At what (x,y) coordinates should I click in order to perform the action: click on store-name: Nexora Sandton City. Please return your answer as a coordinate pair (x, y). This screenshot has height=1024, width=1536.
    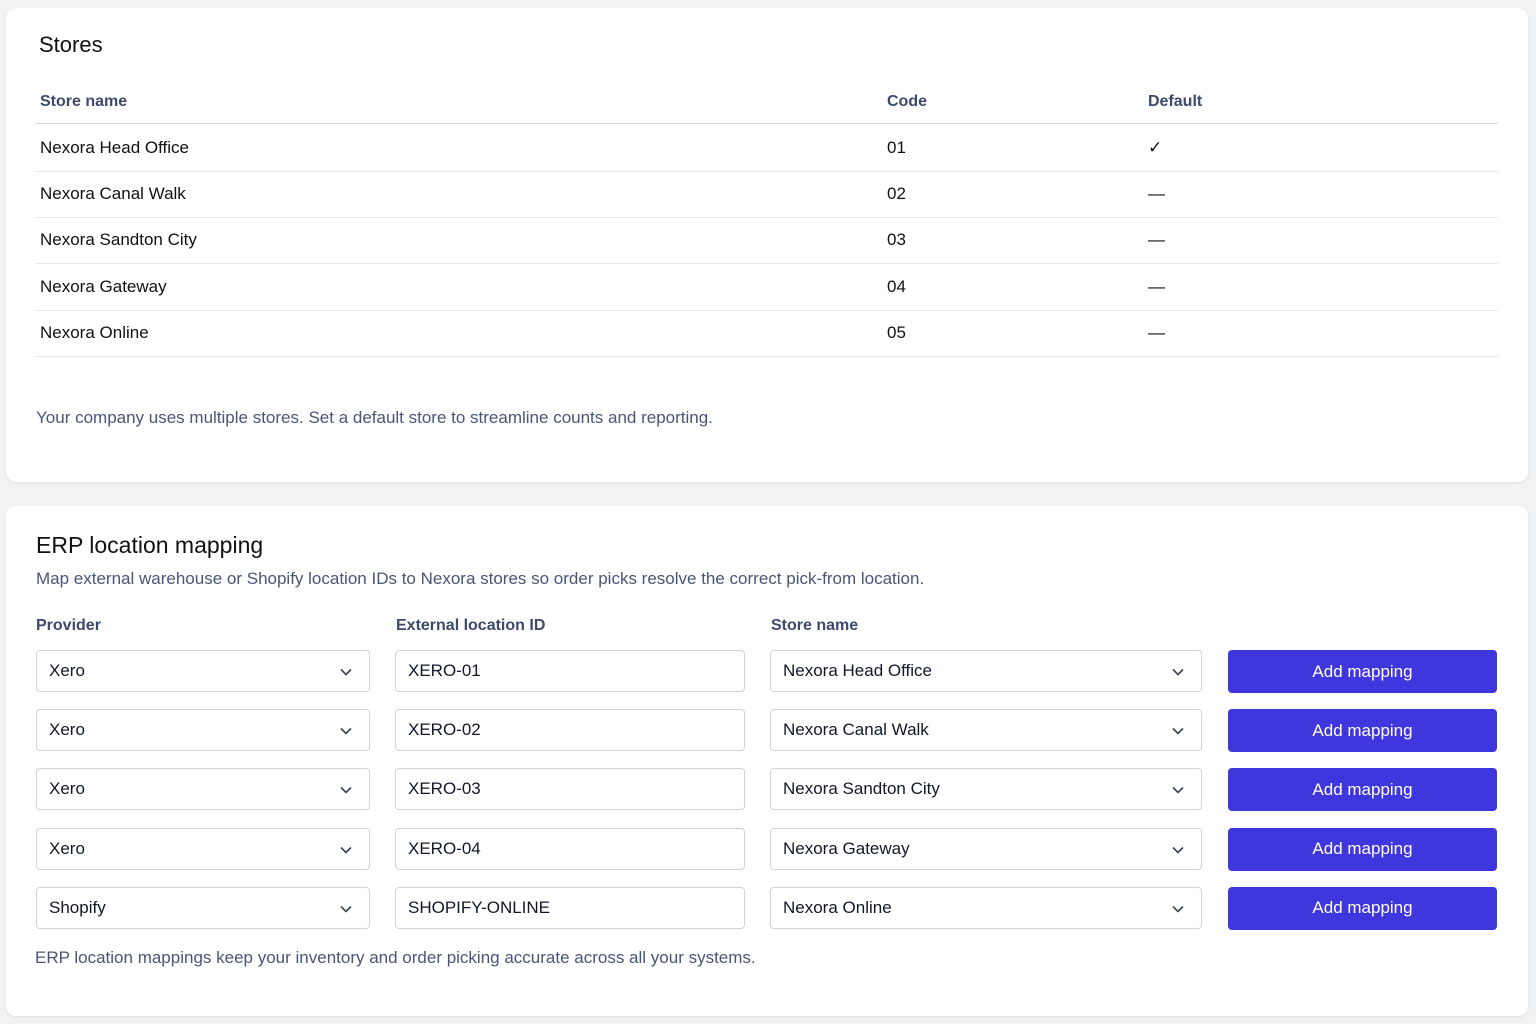
    Looking at the image, I should click on (118, 240).